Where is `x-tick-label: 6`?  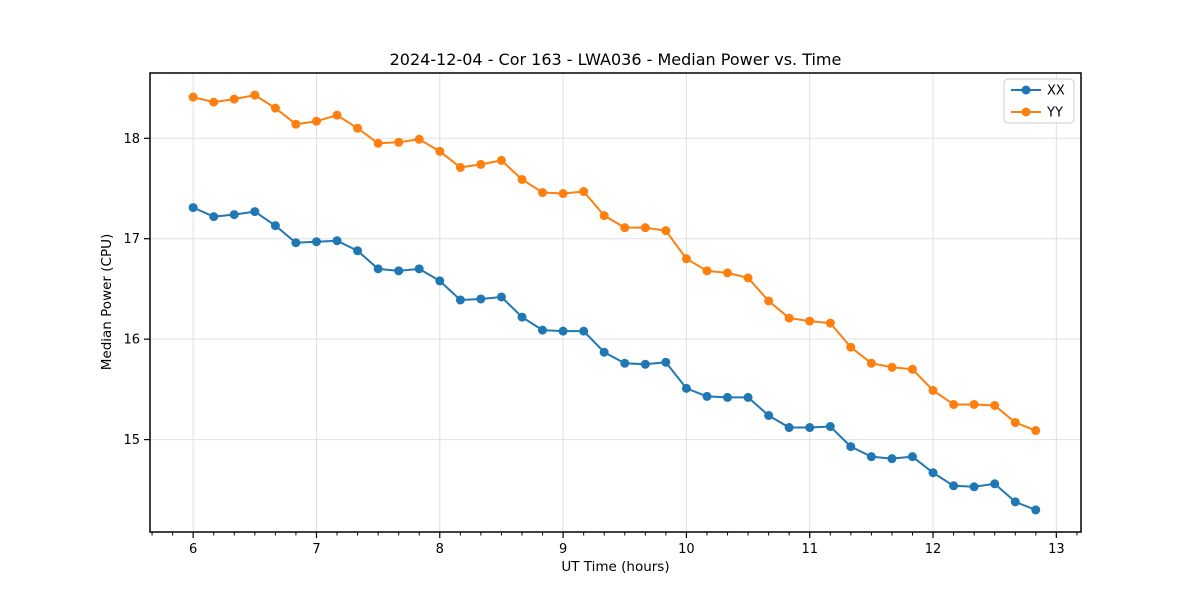 x-tick-label: 6 is located at coordinates (193, 549).